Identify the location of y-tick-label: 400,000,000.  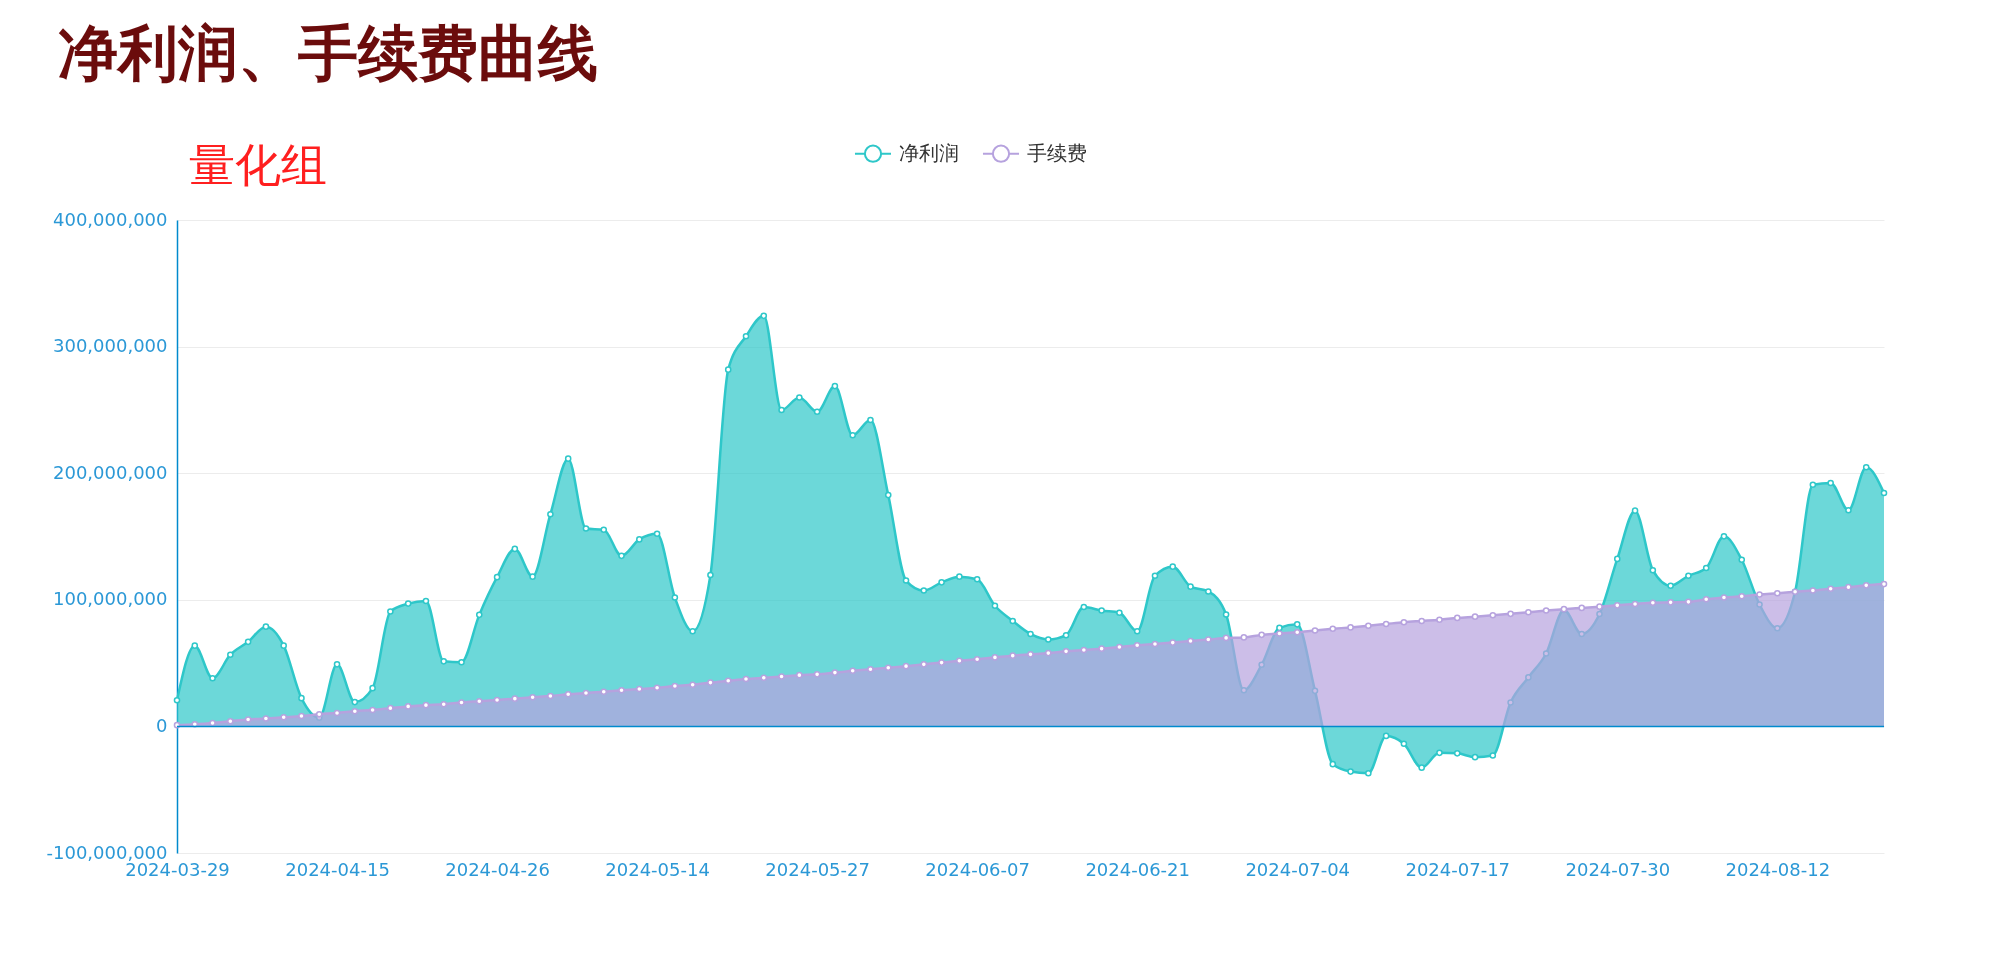
(110, 219).